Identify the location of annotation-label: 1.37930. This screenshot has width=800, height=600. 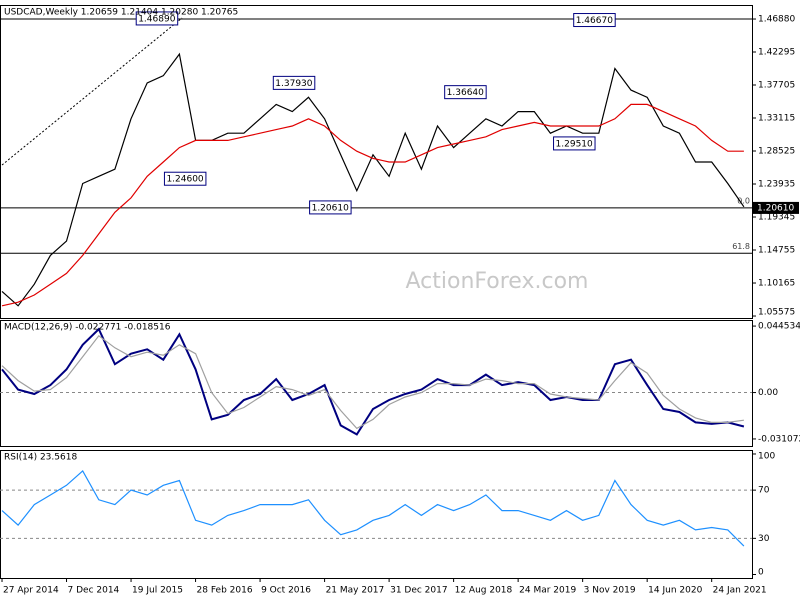
(293, 84).